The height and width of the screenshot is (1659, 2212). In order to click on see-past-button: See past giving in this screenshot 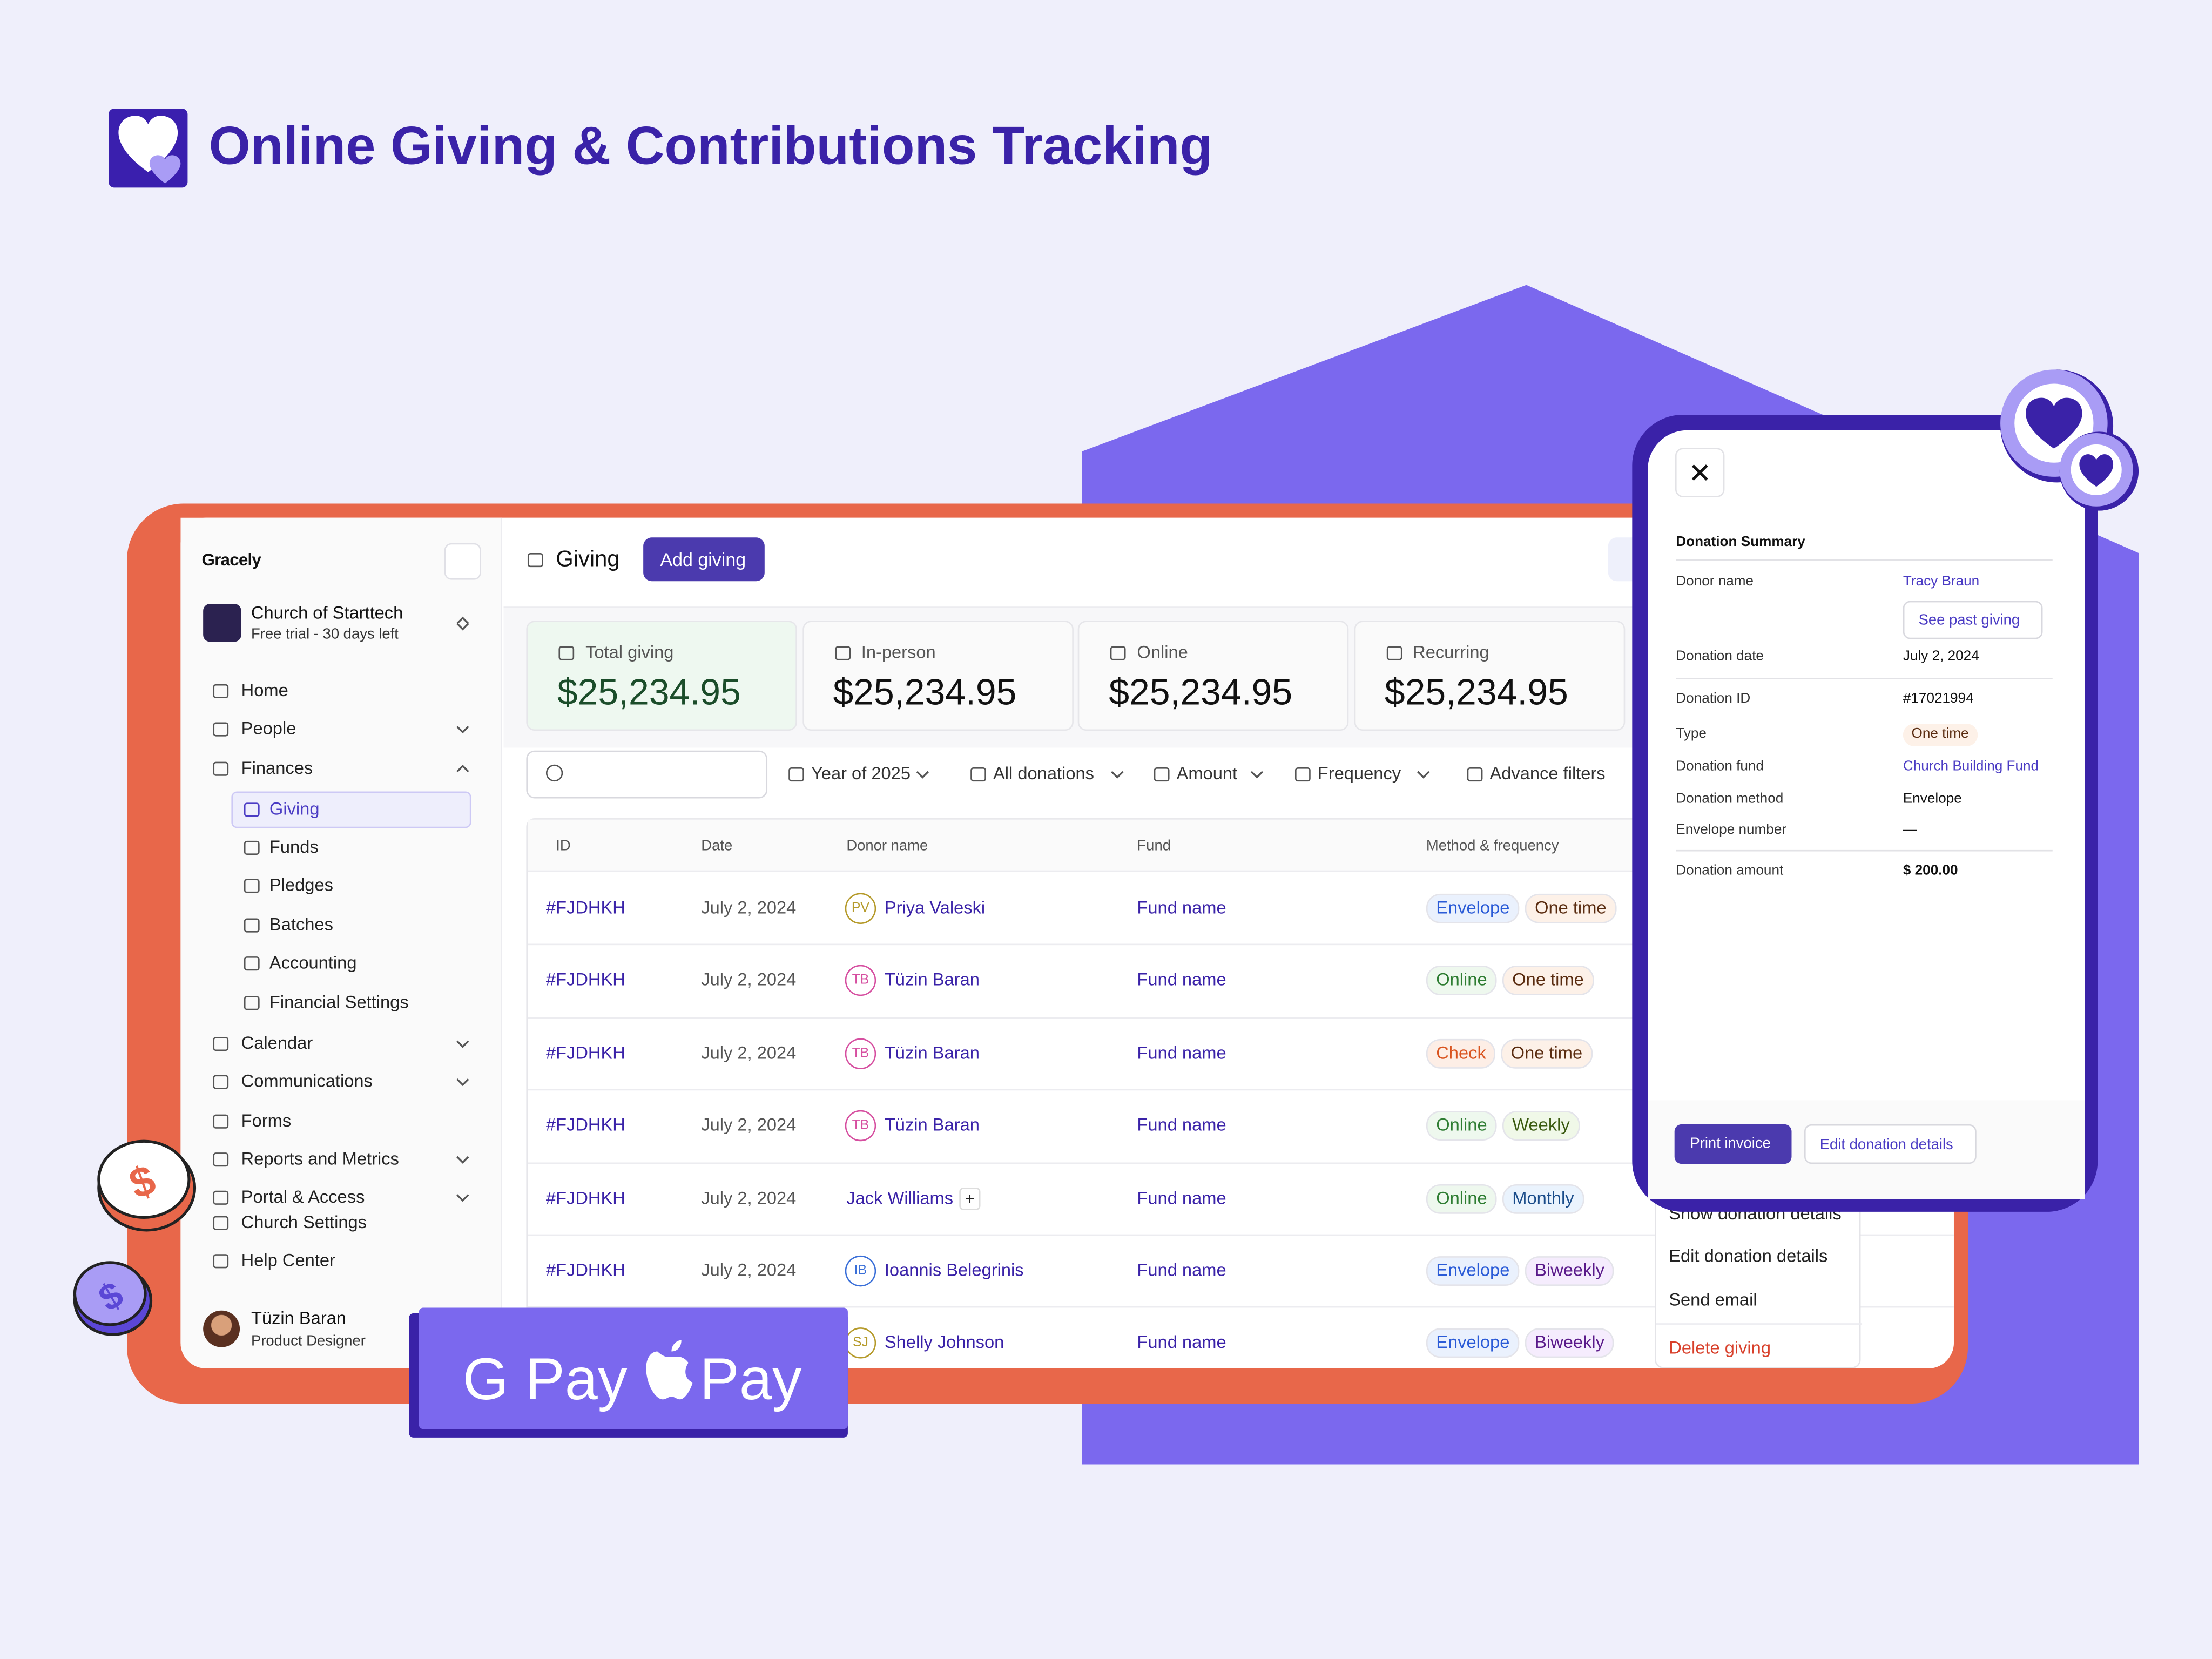, I will do `click(1973, 620)`.